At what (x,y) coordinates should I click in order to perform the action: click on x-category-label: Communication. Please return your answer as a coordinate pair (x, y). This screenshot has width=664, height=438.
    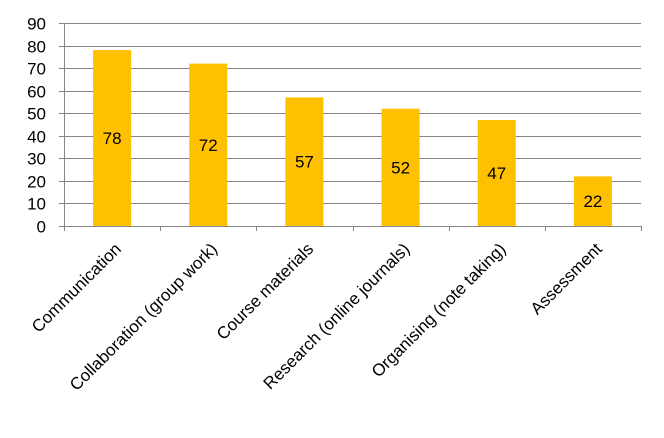
    Looking at the image, I should click on (76, 287).